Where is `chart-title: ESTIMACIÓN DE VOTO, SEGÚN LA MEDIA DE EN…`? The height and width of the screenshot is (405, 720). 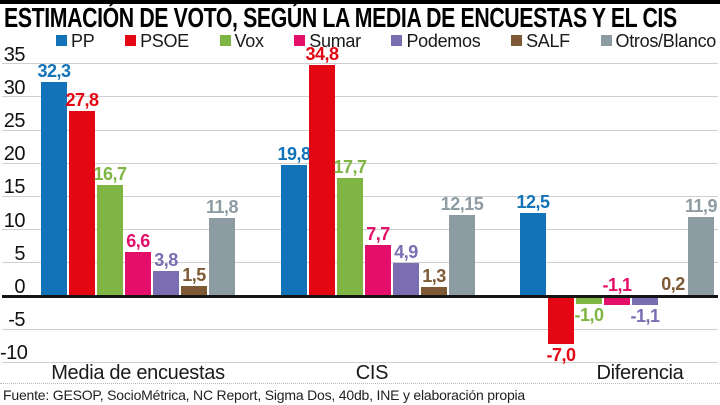
chart-title: ESTIMACIÓN DE VOTO, SEGÚN LA MEDIA DE EN… is located at coordinates (340, 17).